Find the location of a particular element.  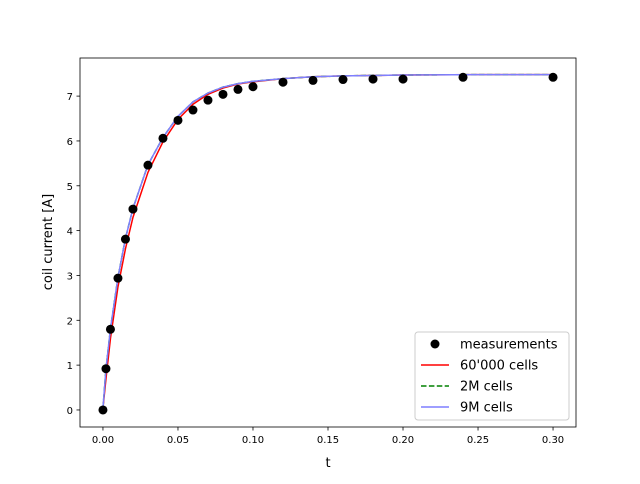

x-tick-label: 0.00 is located at coordinates (103, 440).